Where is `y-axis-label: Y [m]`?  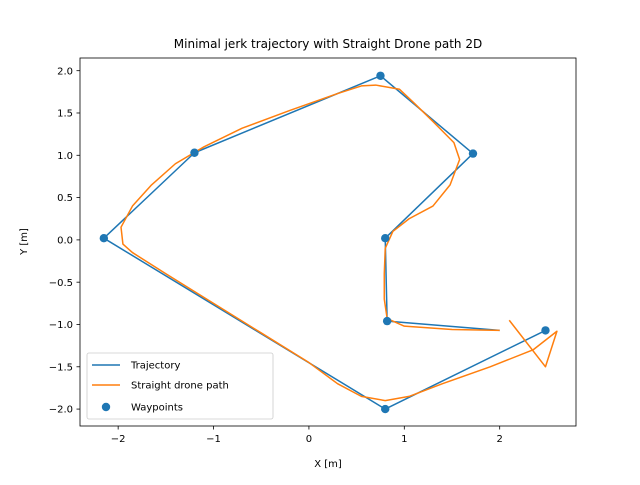
y-axis-label: Y [m] is located at coordinates (24, 242).